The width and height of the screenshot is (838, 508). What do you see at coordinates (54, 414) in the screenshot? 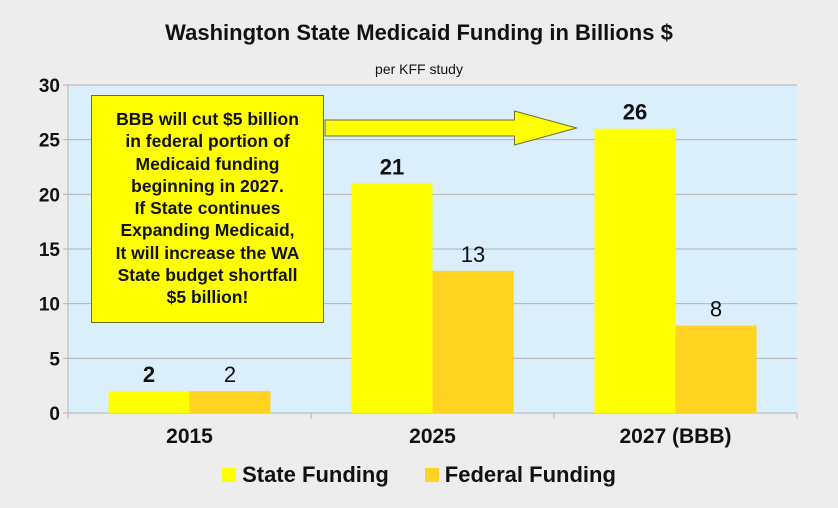
I see `y-tick-label: 0` at bounding box center [54, 414].